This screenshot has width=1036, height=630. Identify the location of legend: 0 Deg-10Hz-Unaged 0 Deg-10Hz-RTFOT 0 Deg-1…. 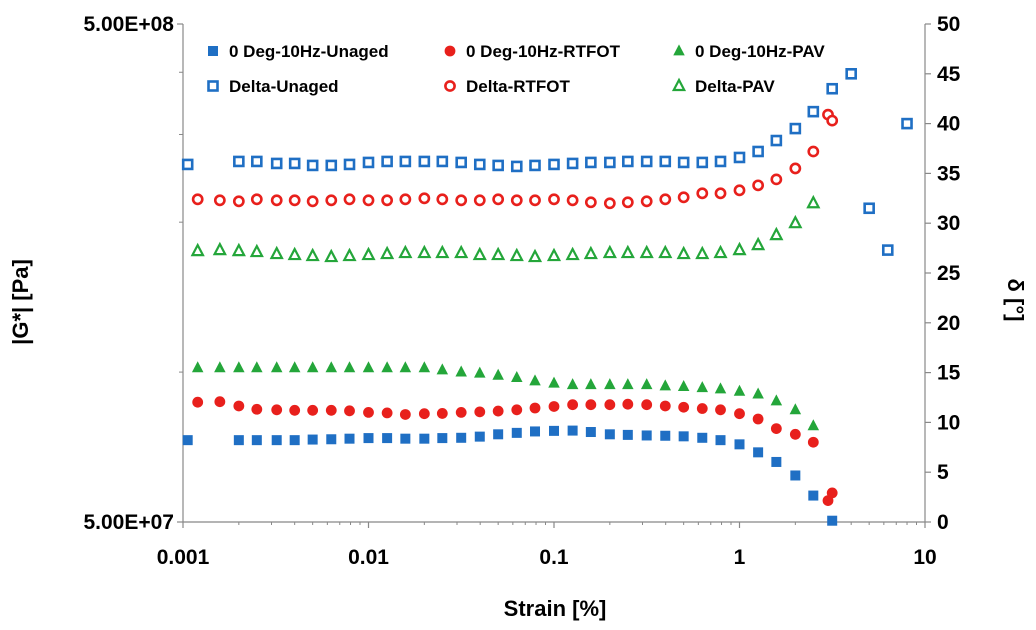
(516, 69).